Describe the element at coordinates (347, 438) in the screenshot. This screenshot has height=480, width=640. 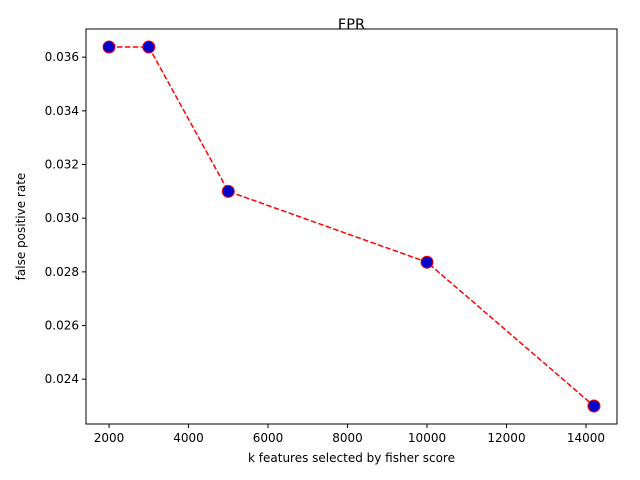
I see `x-tick-label: 8000` at that location.